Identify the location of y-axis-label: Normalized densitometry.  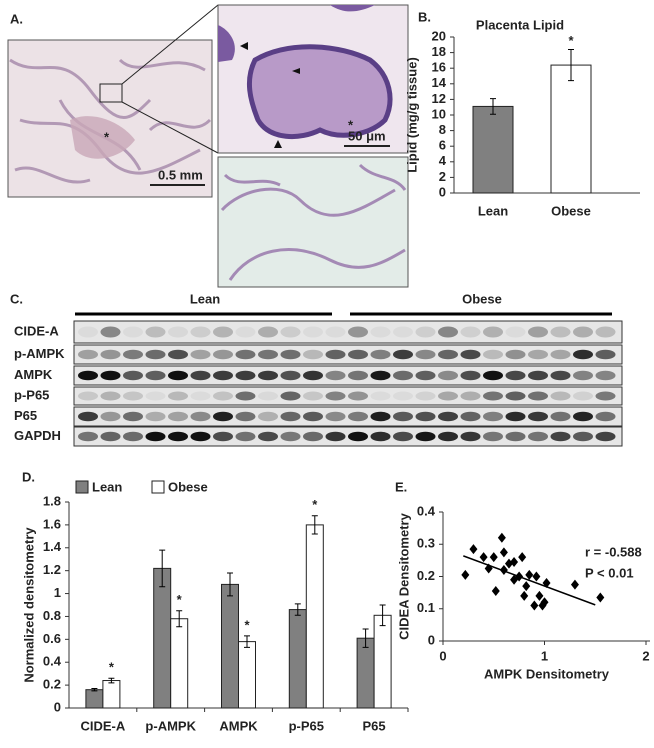
(28, 605).